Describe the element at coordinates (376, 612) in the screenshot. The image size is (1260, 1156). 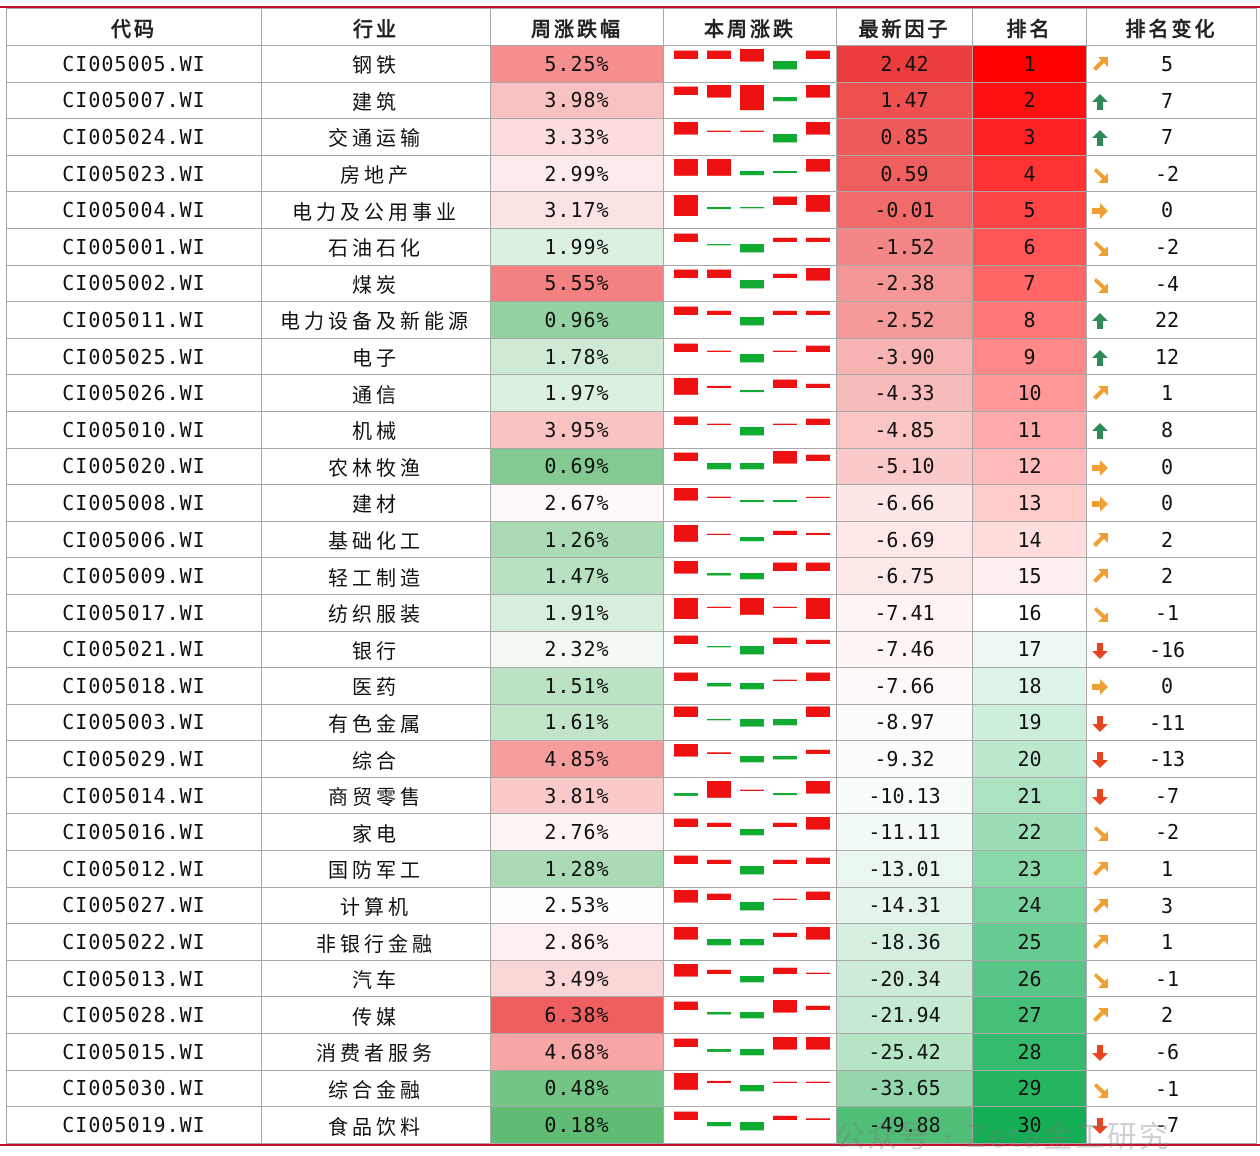
I see `industry-cell: 纺织服装` at that location.